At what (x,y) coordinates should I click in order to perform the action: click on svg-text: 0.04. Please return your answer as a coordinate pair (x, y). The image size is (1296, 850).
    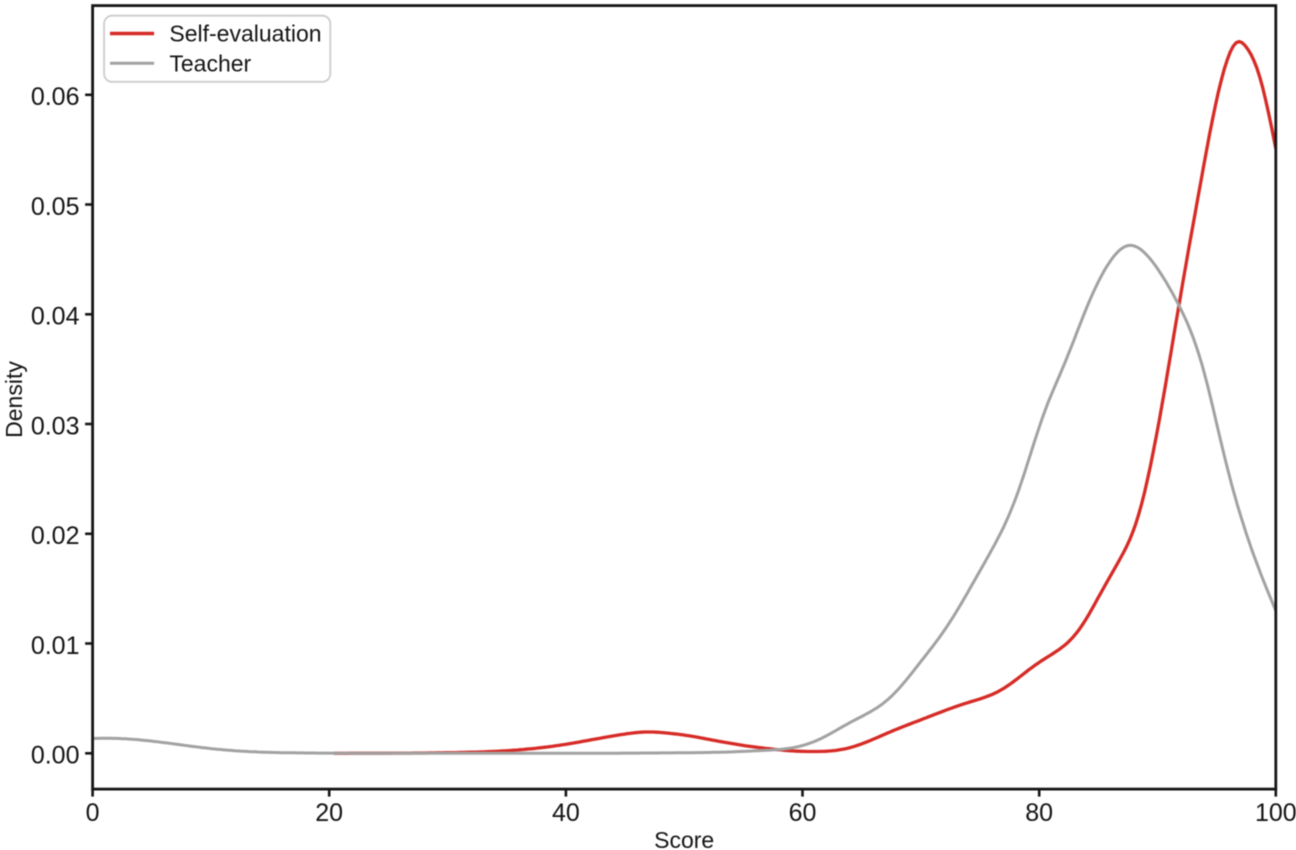
    Looking at the image, I should click on (55, 317).